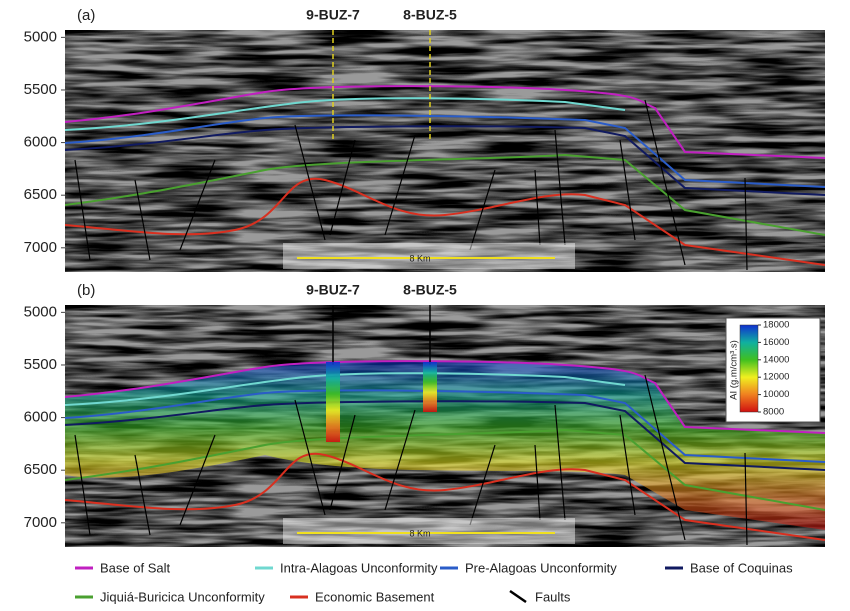 The image size is (850, 611). Describe the element at coordinates (776, 377) in the screenshot. I see `colorbar-tick-label: 12000` at that location.